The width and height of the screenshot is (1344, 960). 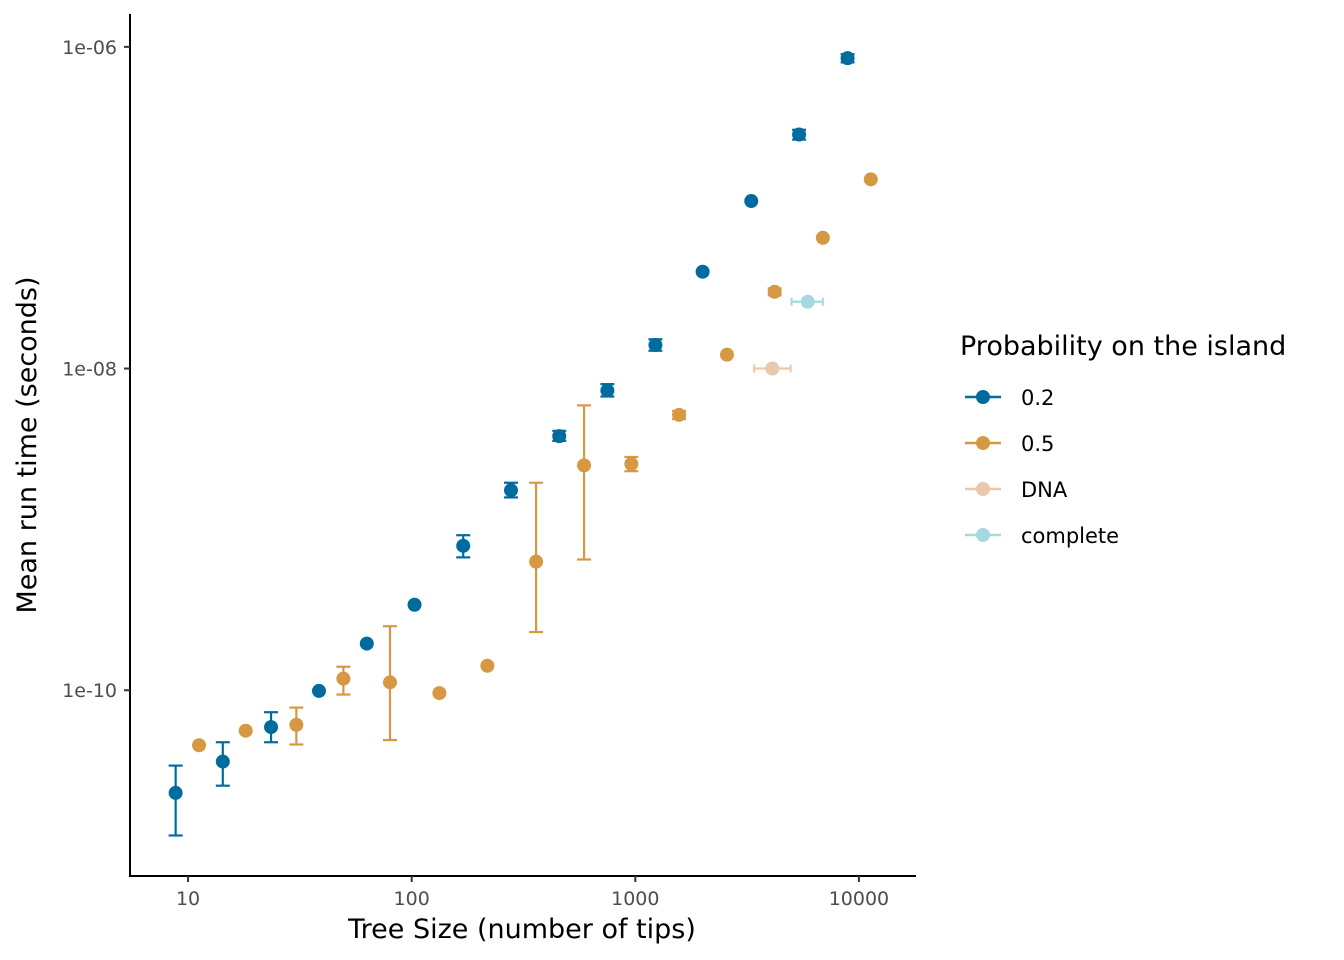 I want to click on legend-label: 0.5, so click(x=1037, y=444).